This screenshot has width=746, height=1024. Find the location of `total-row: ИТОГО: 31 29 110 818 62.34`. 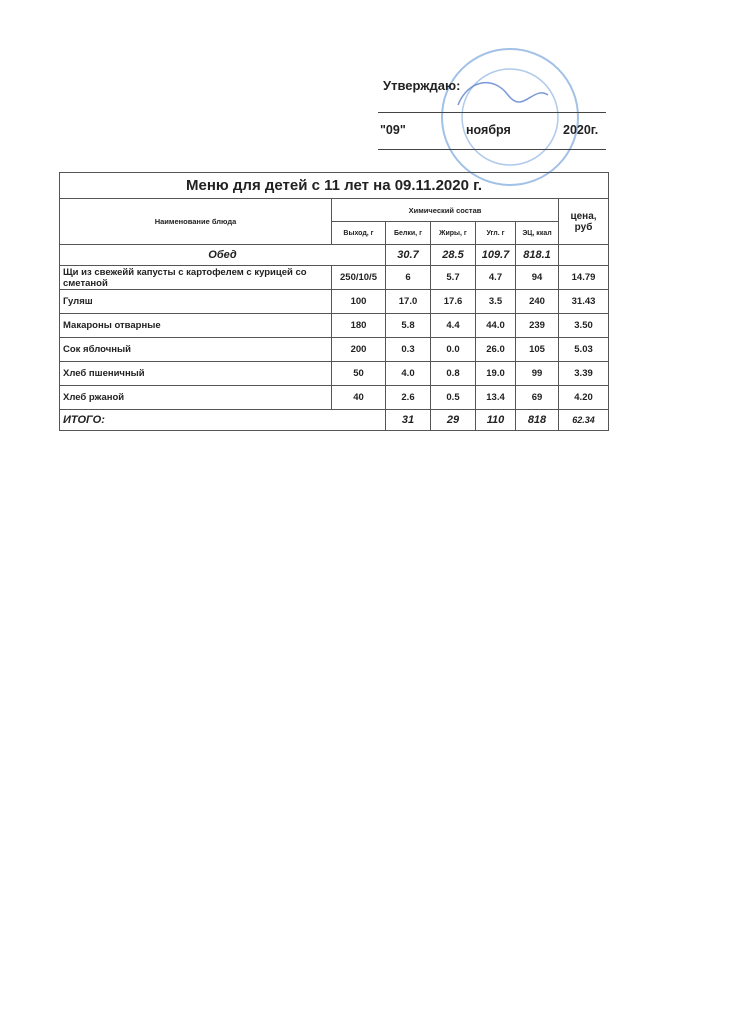

total-row: ИТОГО: 31 29 110 818 62.34 is located at coordinates (334, 420).